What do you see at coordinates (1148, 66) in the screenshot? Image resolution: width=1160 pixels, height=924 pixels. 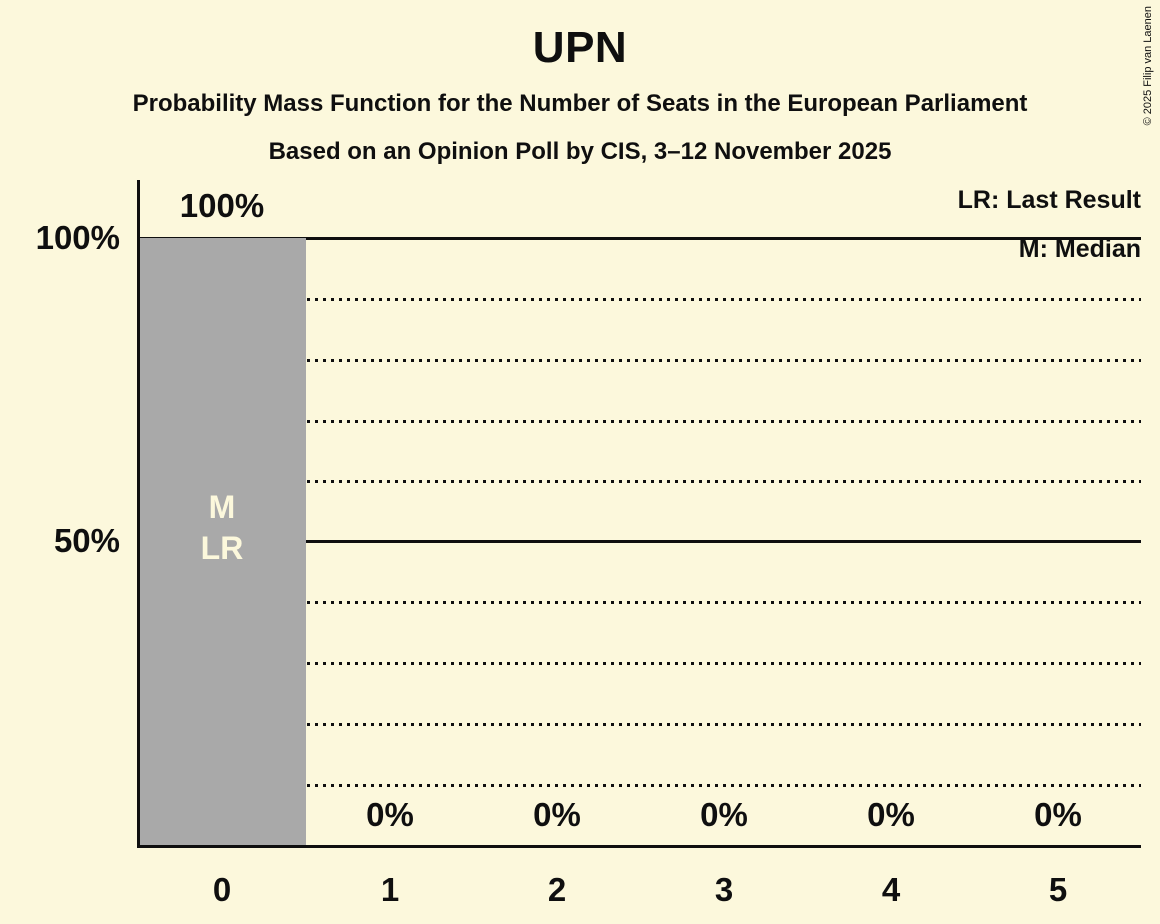 I see `copyright-text: © 2025 Filip van Laenen` at bounding box center [1148, 66].